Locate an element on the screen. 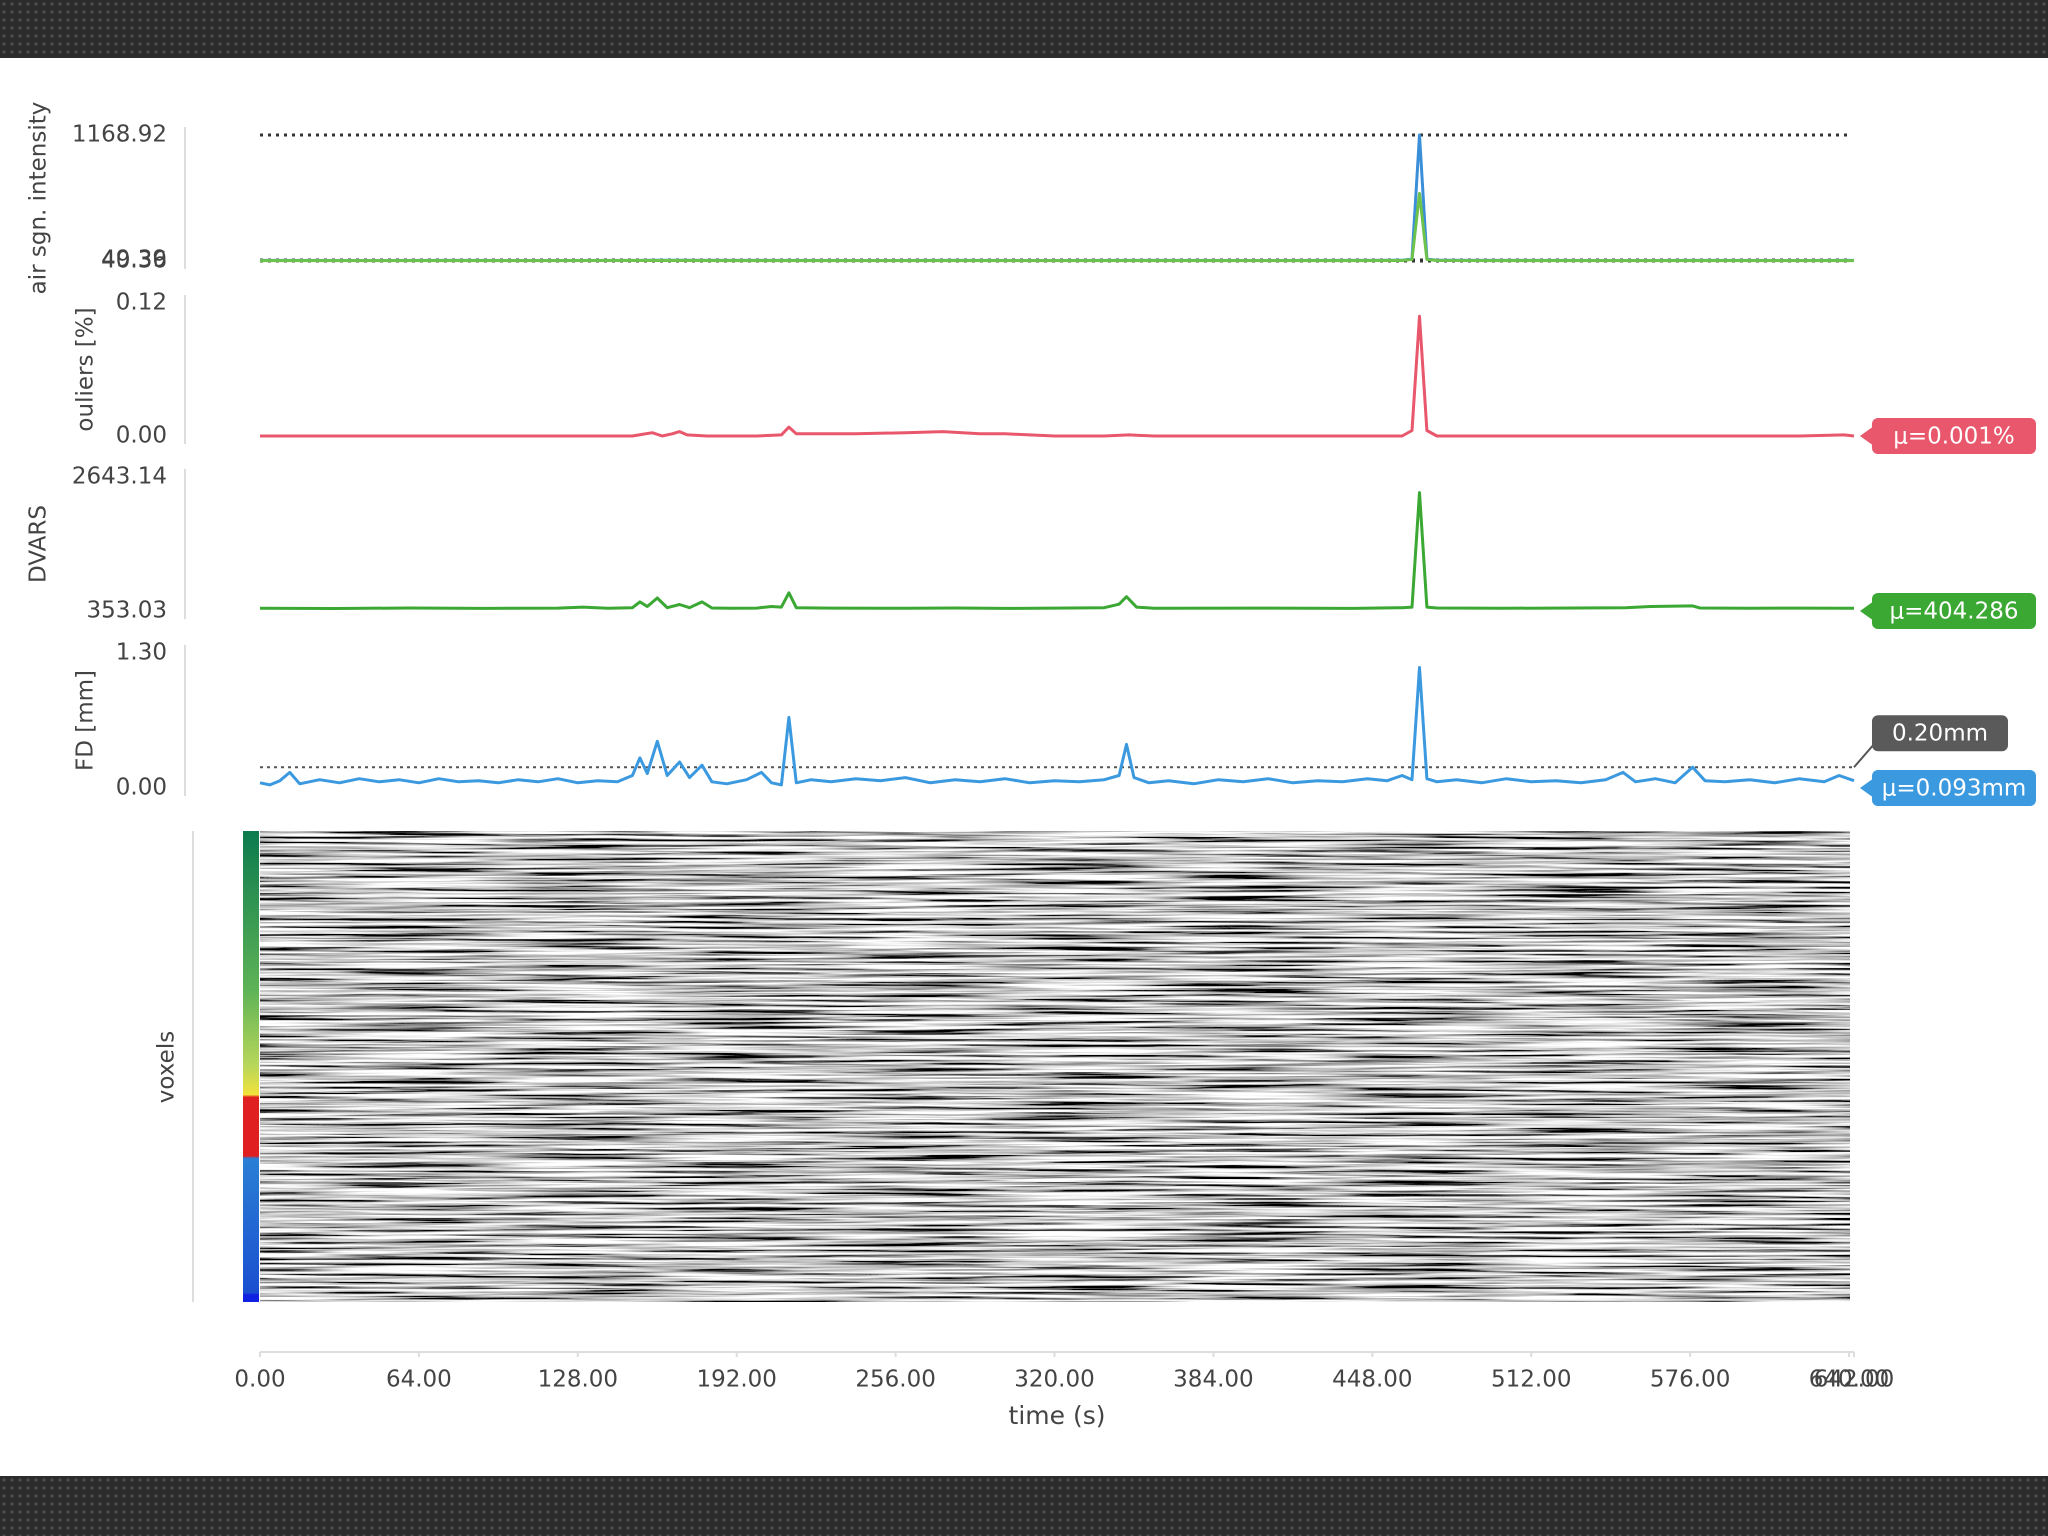 This screenshot has height=1536, width=2048. x-tick-label: 448.00 is located at coordinates (1372, 1380).